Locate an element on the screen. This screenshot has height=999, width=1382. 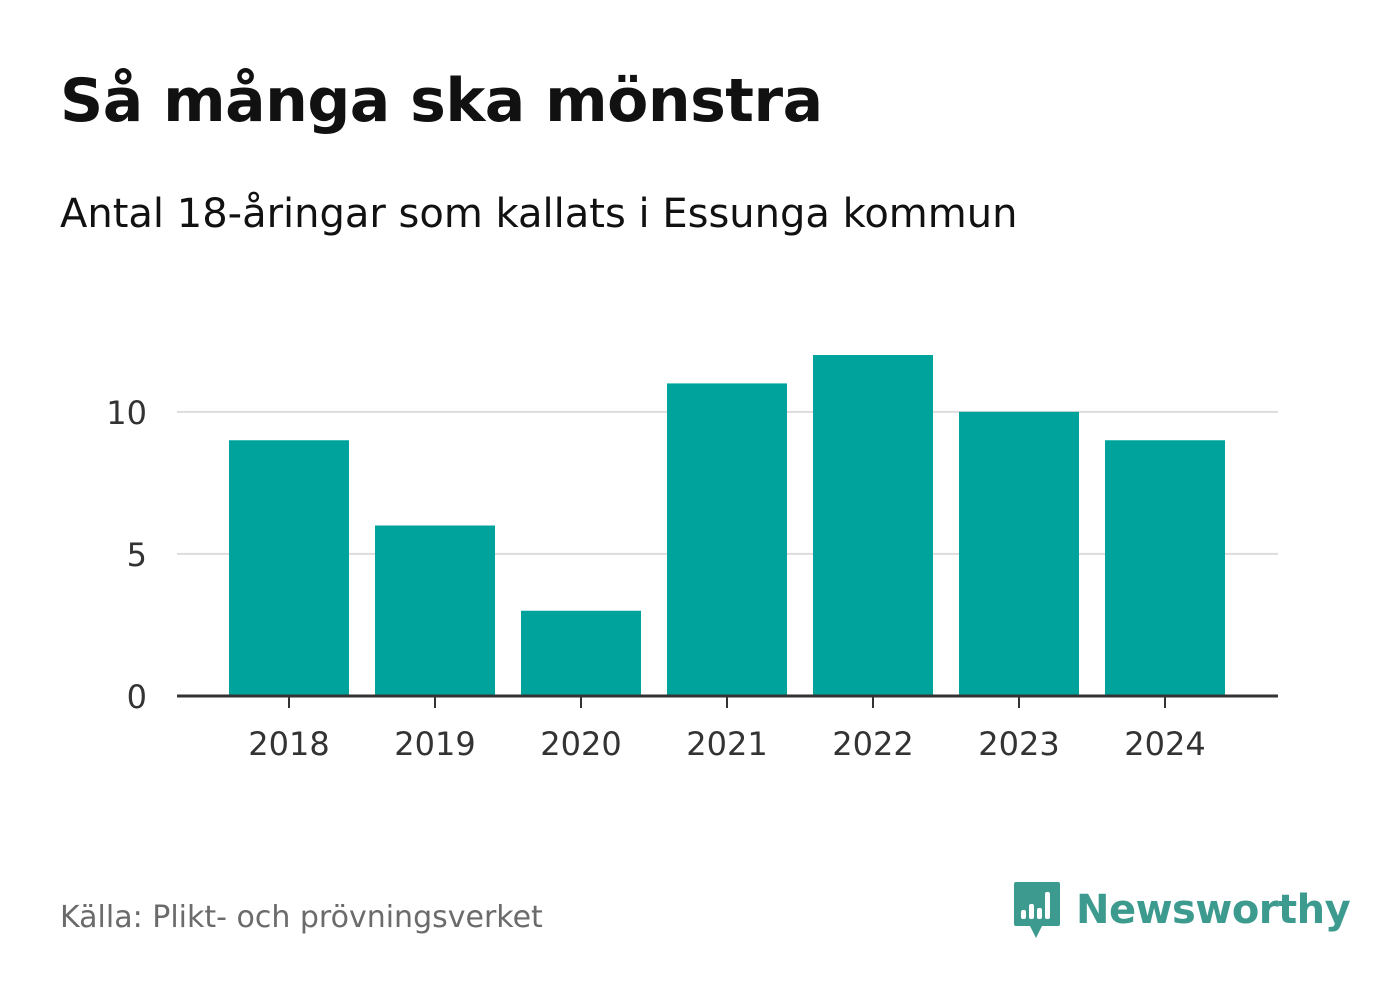
bar-2022 is located at coordinates (873, 525).